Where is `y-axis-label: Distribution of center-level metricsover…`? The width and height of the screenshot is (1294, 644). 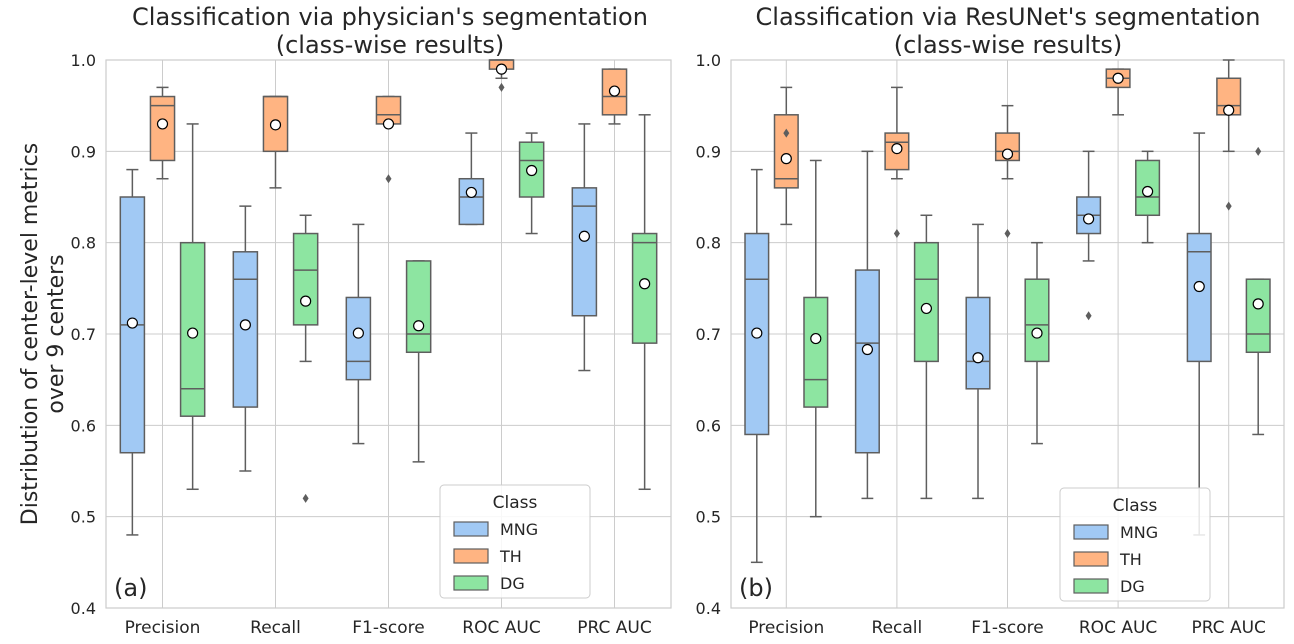
y-axis-label: Distribution of center-level metricsover… is located at coordinates (43, 334).